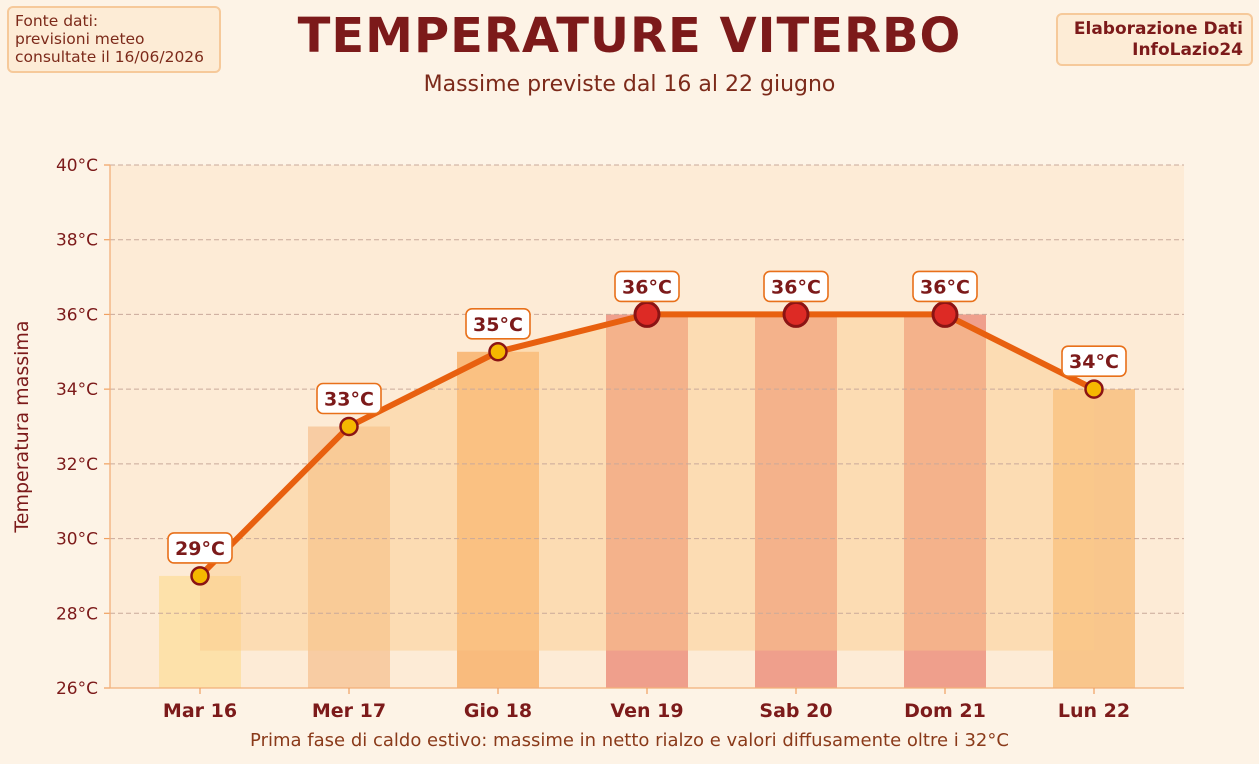  I want to click on y-tick-label: 30°C, so click(77, 540).